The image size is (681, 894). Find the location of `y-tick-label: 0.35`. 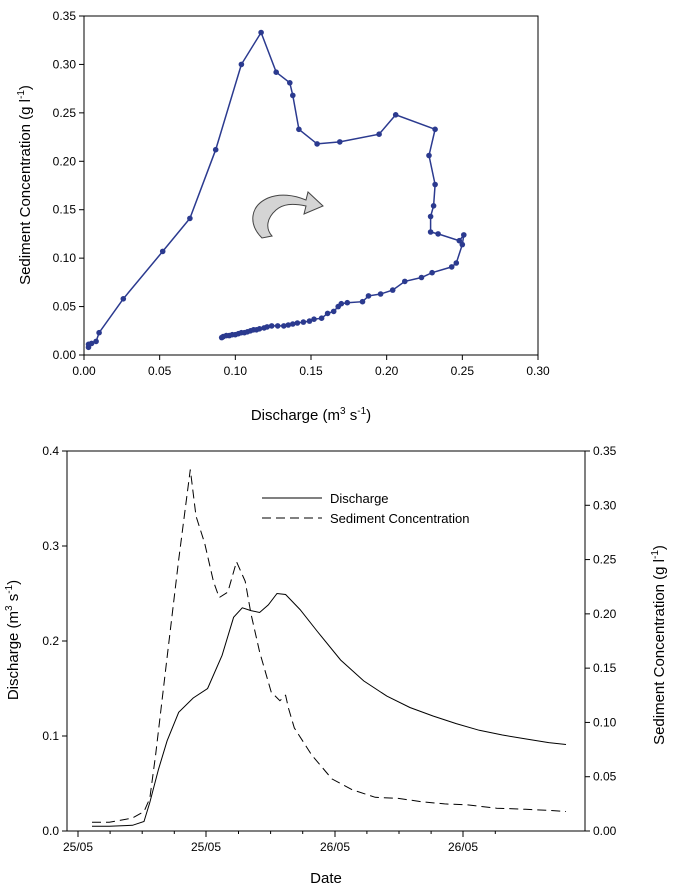

y-tick-label: 0.35 is located at coordinates (65, 16).